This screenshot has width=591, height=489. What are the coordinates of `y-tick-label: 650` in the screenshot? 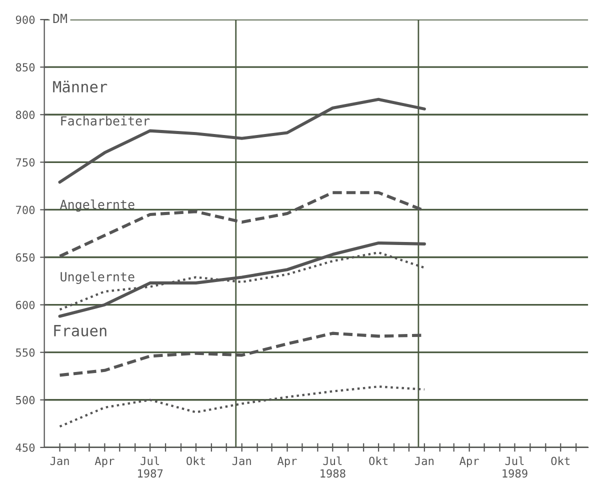 It's located at (25, 257).